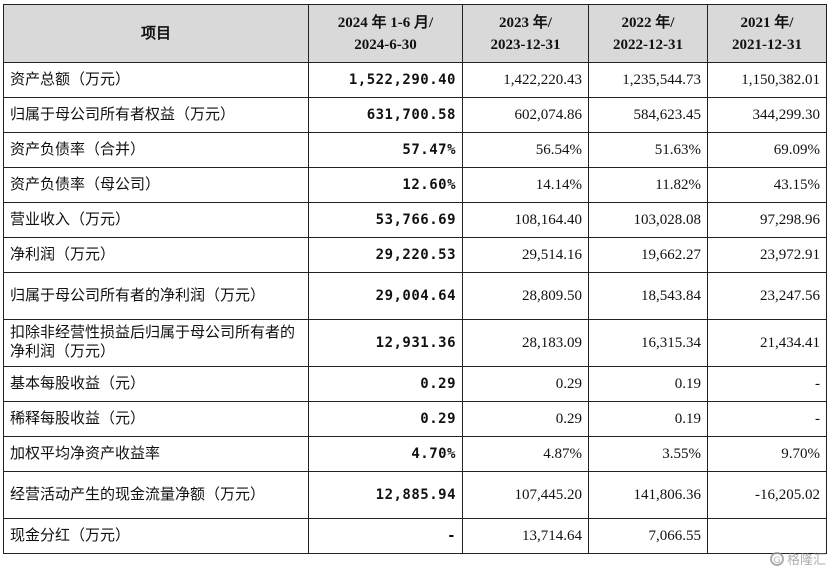  I want to click on header-2021-line2: 2021-12-31, so click(767, 44).